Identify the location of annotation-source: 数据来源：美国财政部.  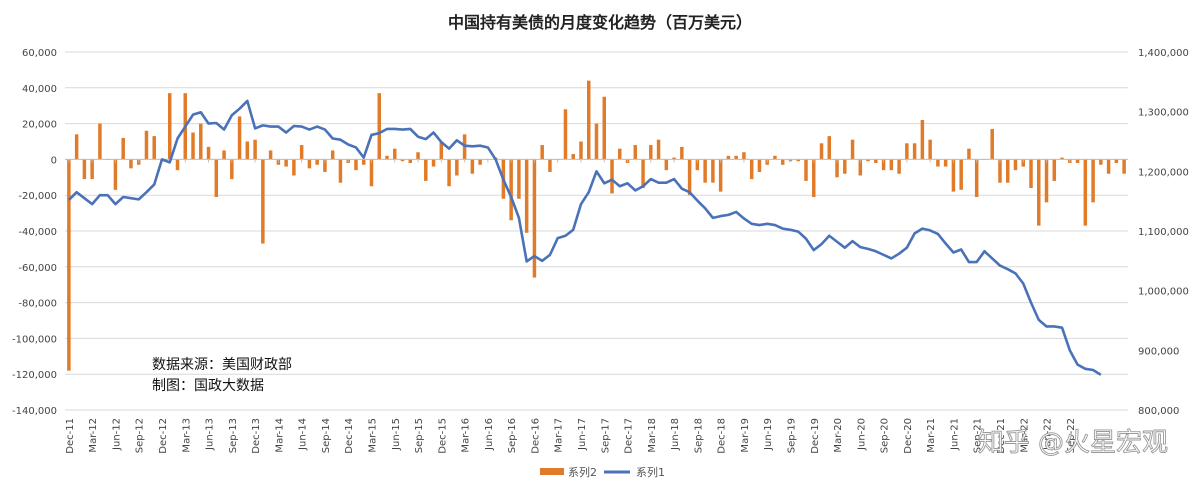
(222, 365).